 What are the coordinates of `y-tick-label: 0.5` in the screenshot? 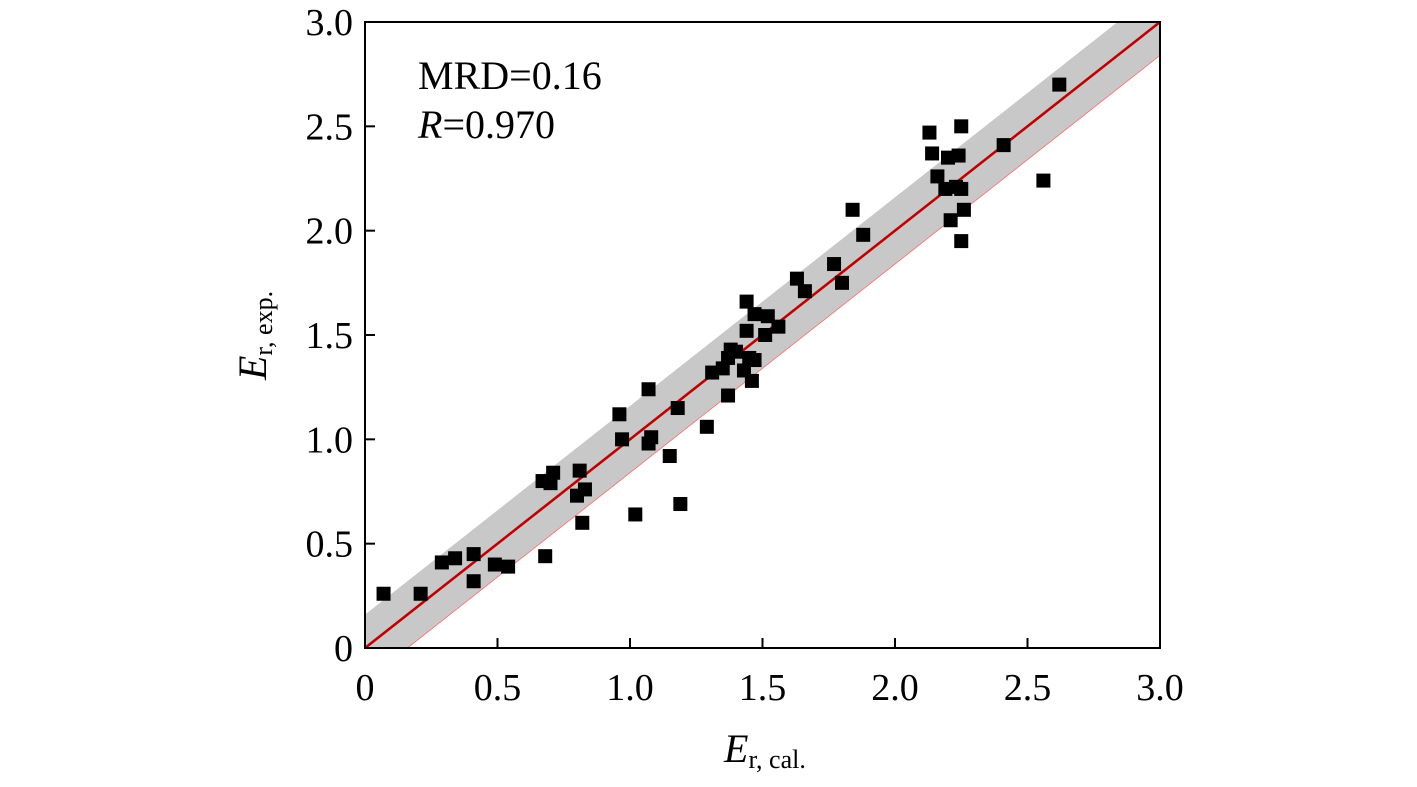 It's located at (330, 545).